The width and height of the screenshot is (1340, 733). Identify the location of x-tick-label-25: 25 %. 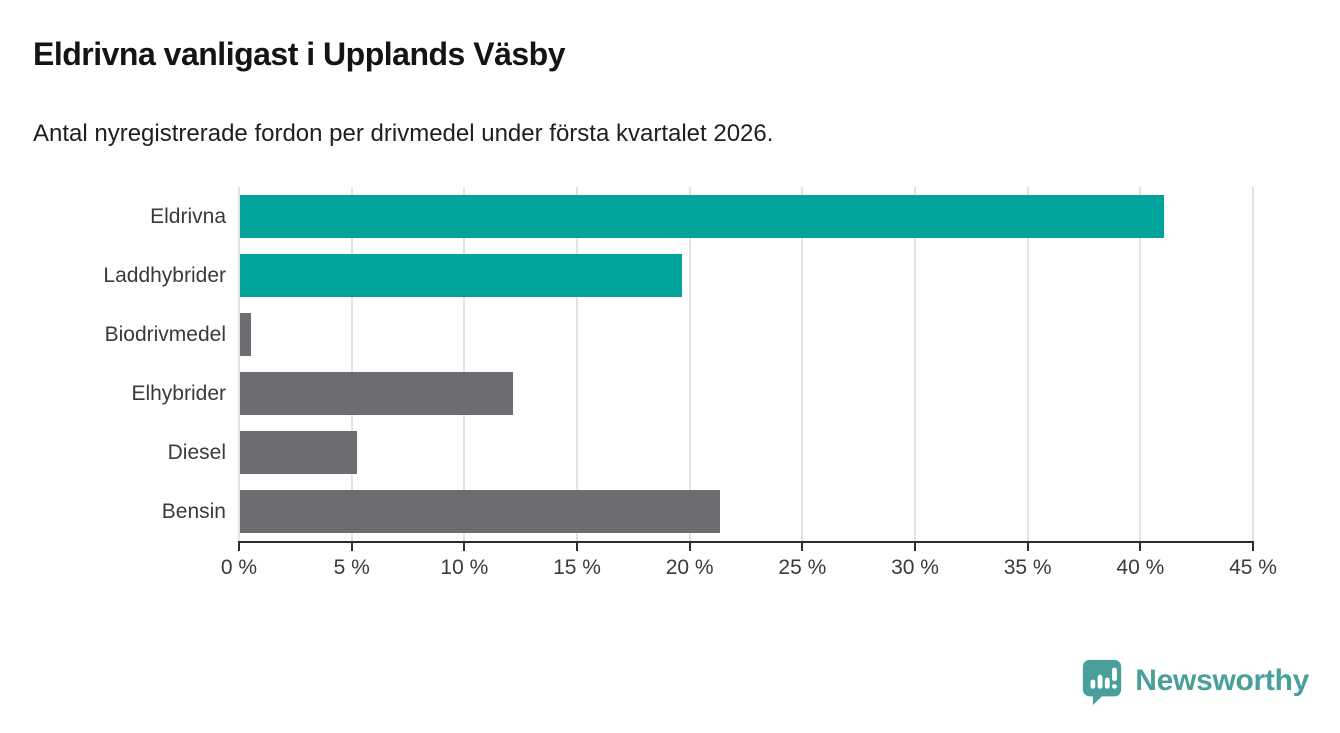
(802, 567).